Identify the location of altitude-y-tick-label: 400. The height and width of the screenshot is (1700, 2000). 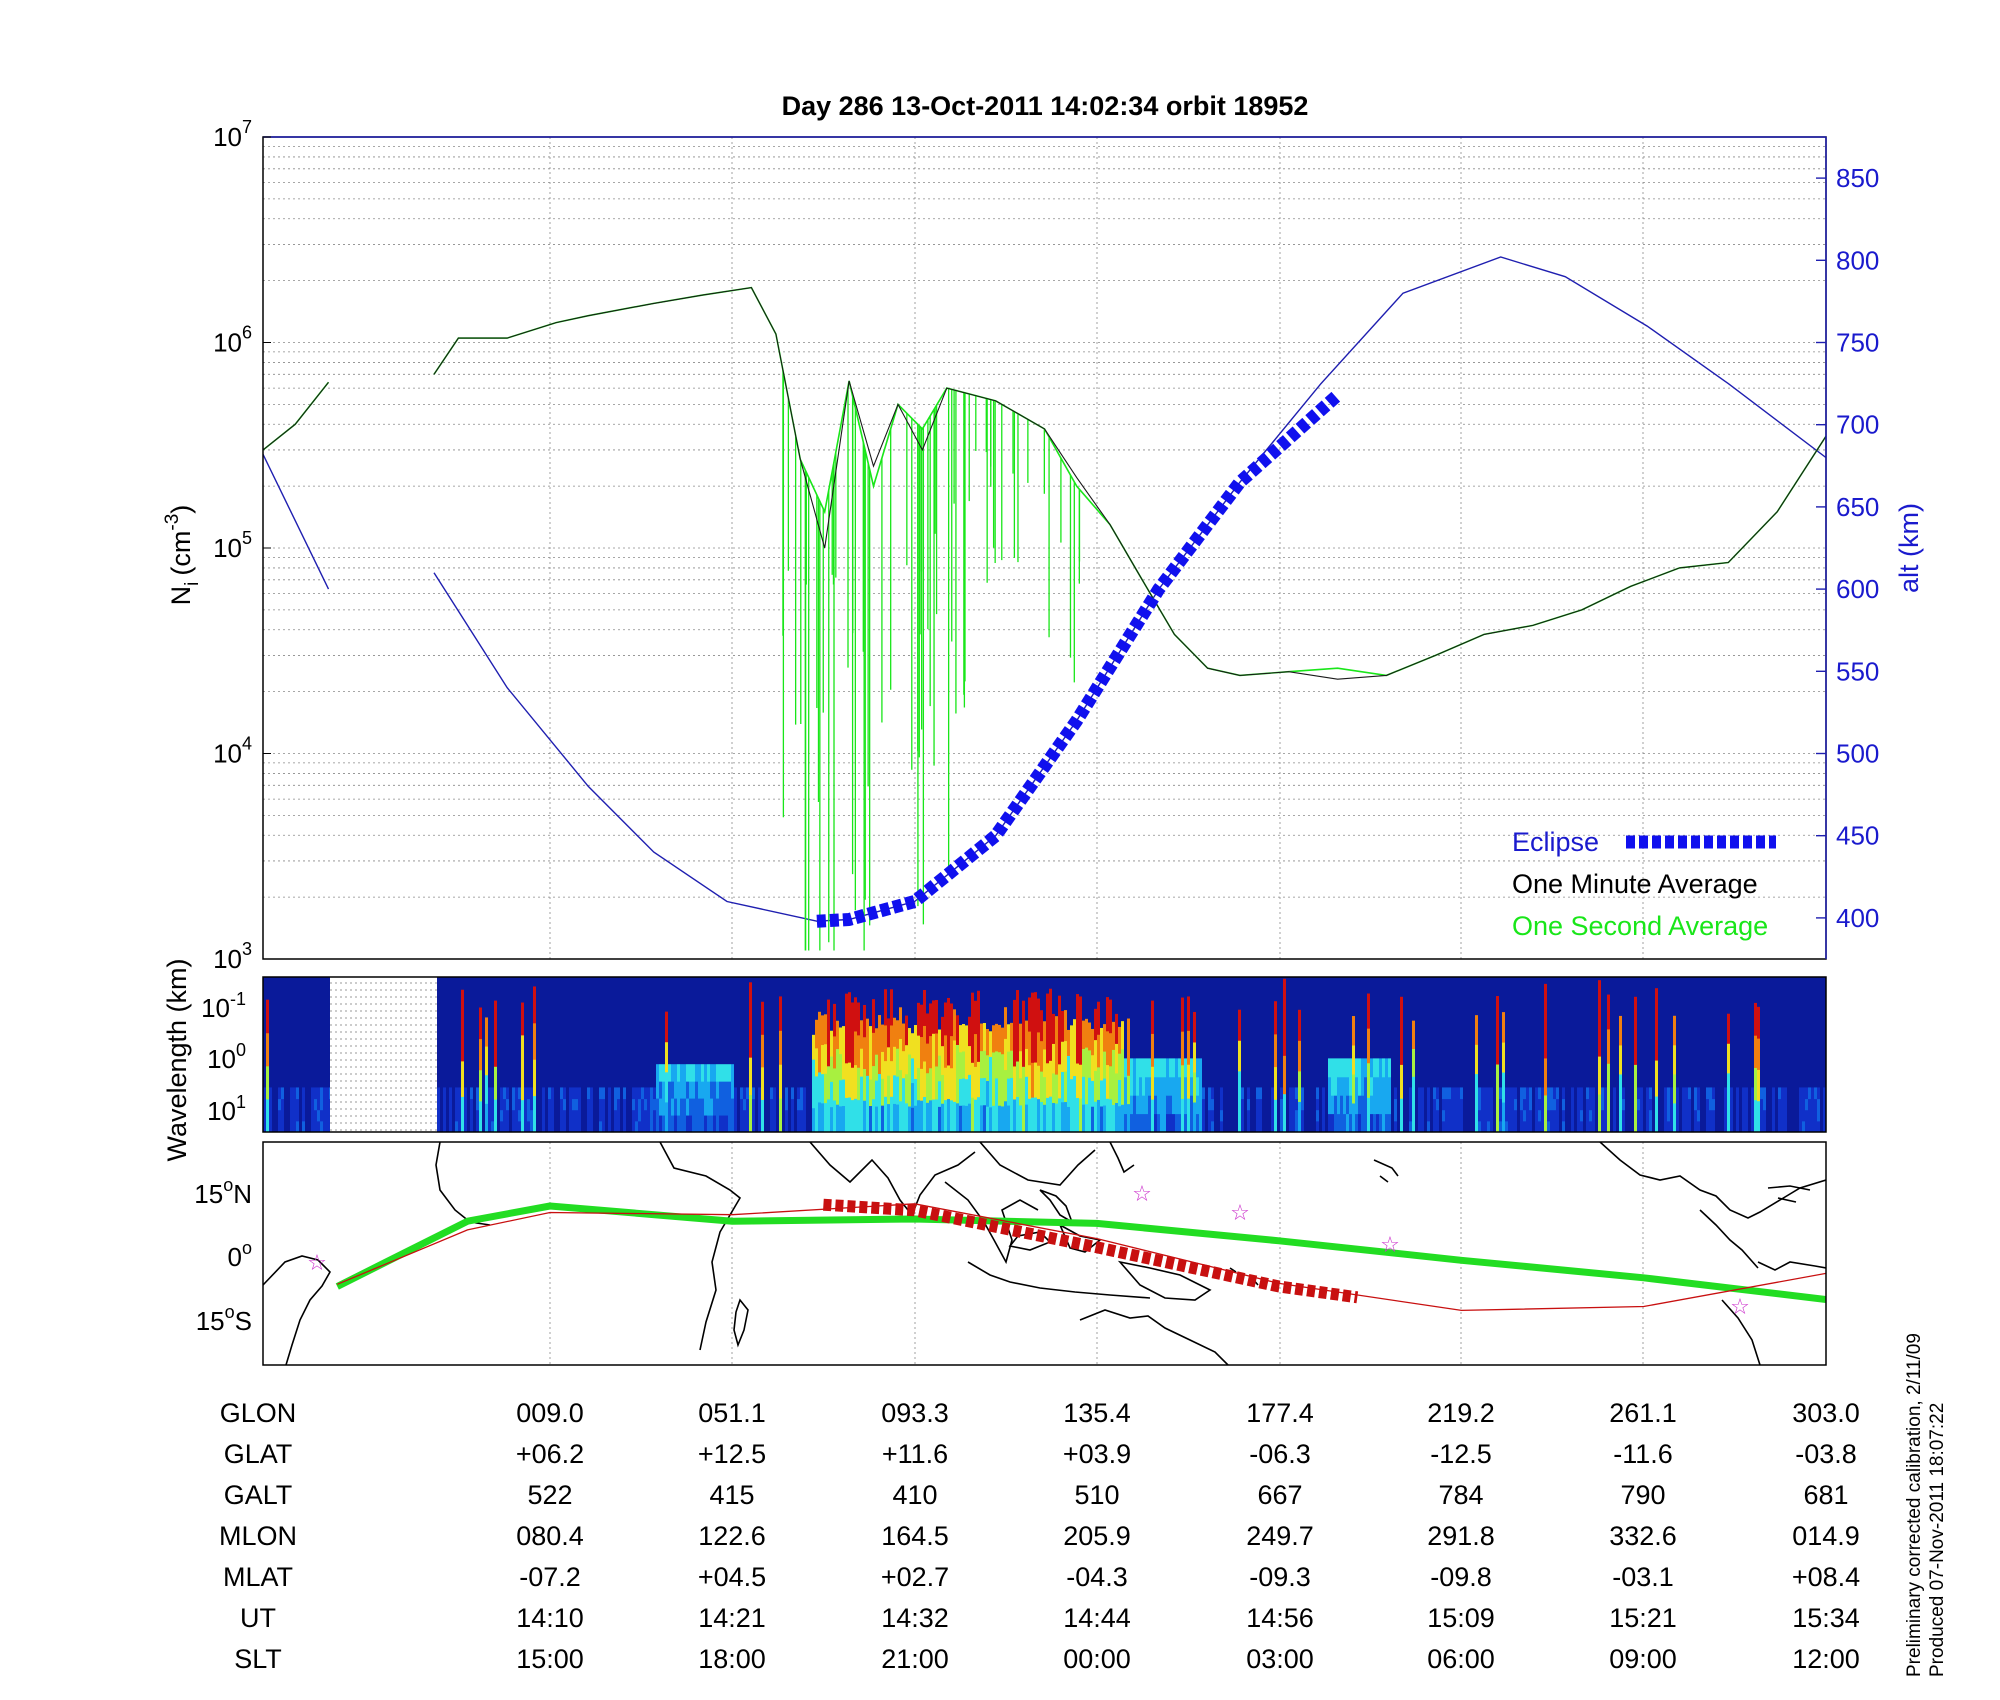
(1857, 918).